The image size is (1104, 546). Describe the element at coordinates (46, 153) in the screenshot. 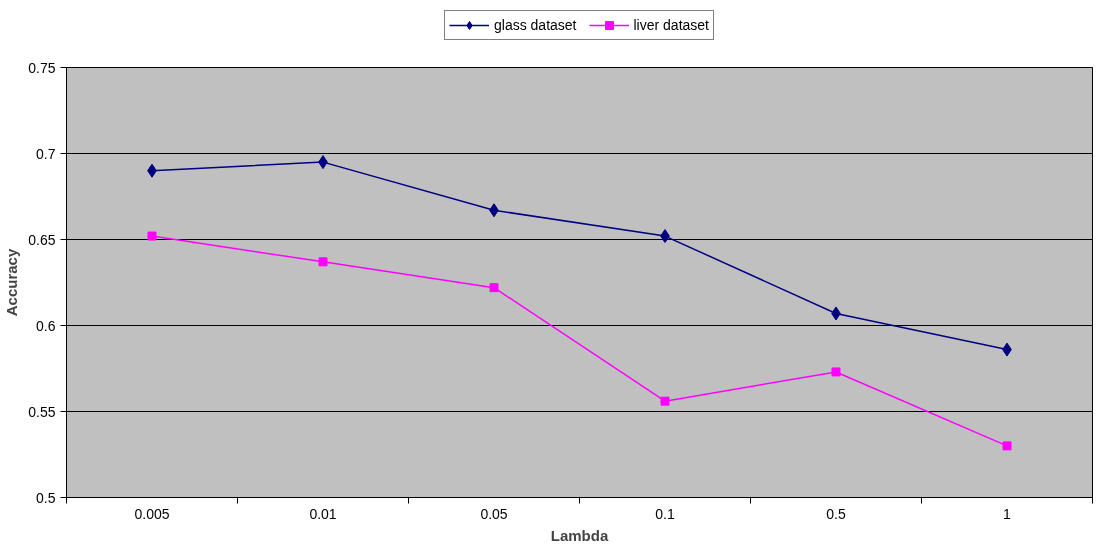

I see `y-tick-label: 0.7` at that location.